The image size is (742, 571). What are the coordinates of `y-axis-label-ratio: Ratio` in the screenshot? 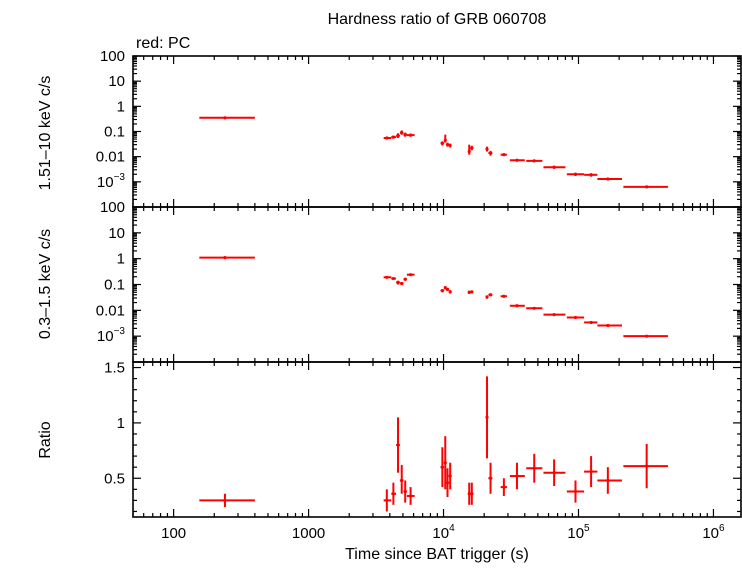 It's located at (45, 439).